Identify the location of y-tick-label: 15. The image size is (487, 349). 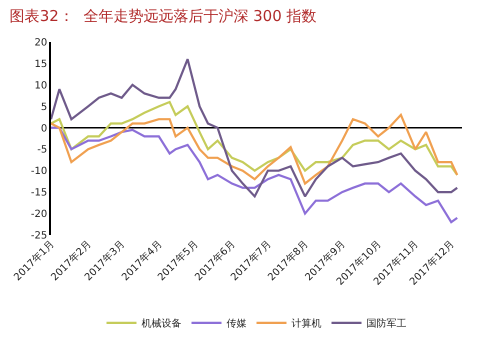
(41, 64).